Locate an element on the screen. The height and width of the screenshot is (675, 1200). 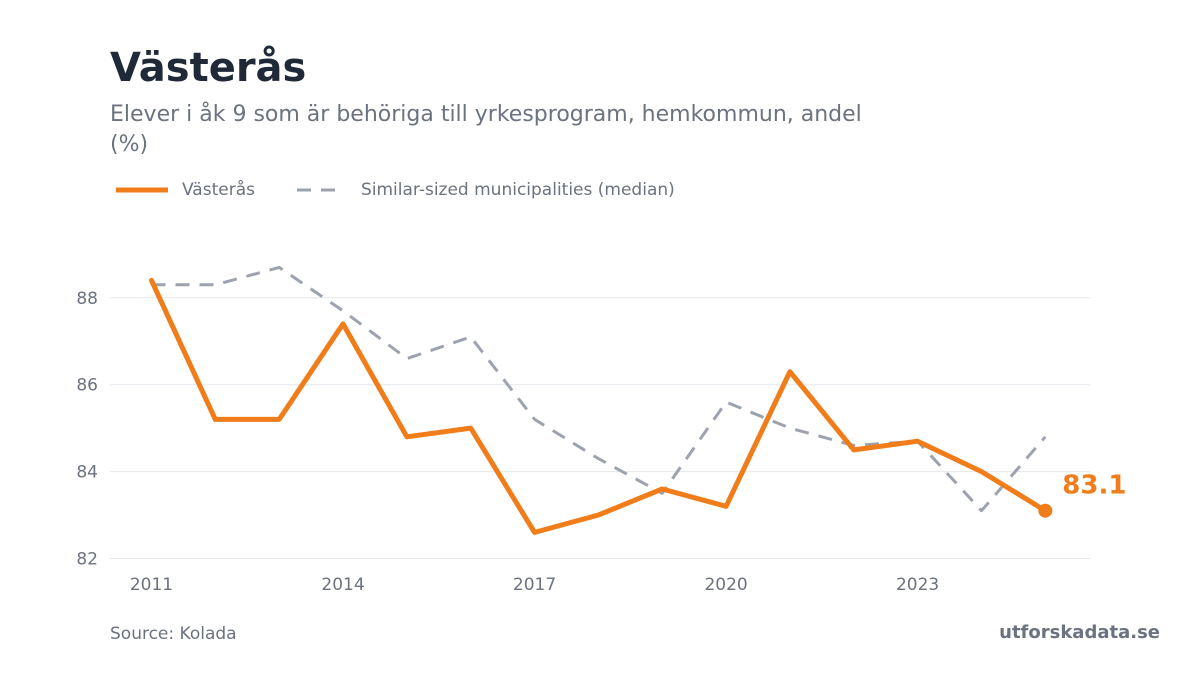
legend-item-secondary: Similar-sized municipalities (median) is located at coordinates (485, 190).